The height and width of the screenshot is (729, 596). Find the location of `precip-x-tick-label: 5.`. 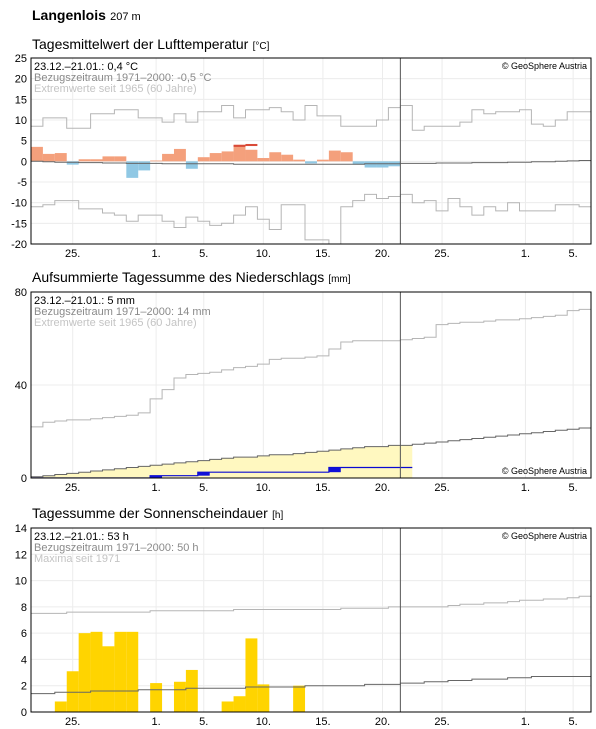

precip-x-tick-label: 5. is located at coordinates (573, 488).